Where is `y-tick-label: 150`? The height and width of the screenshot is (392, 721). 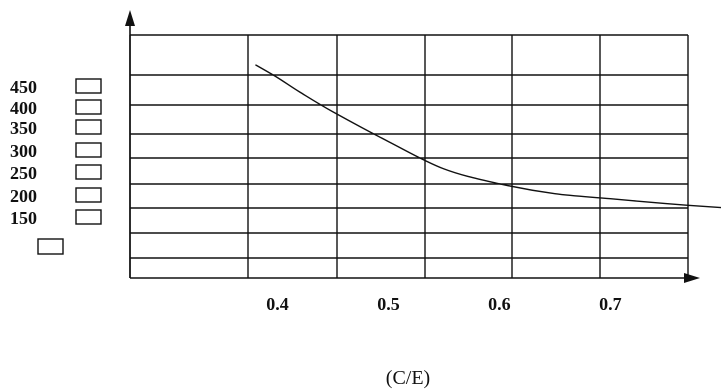 y-tick-label: 150 is located at coordinates (23, 218).